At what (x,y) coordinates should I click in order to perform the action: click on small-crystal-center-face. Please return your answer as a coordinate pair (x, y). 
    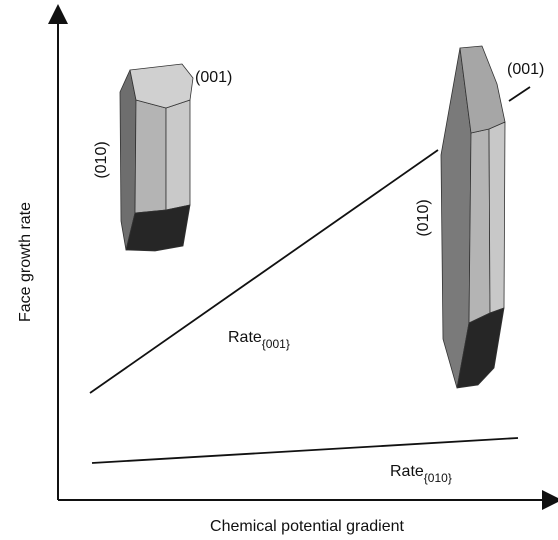
    Looking at the image, I should click on (150, 156).